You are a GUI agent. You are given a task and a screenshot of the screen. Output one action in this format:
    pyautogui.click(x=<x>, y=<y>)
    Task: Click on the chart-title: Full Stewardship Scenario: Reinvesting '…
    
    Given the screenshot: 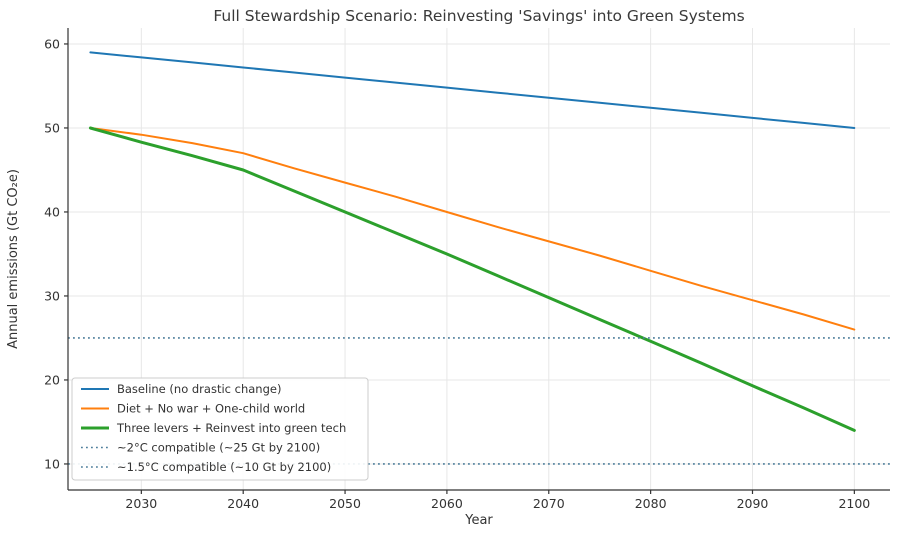 What is the action you would take?
    pyautogui.click(x=478, y=16)
    